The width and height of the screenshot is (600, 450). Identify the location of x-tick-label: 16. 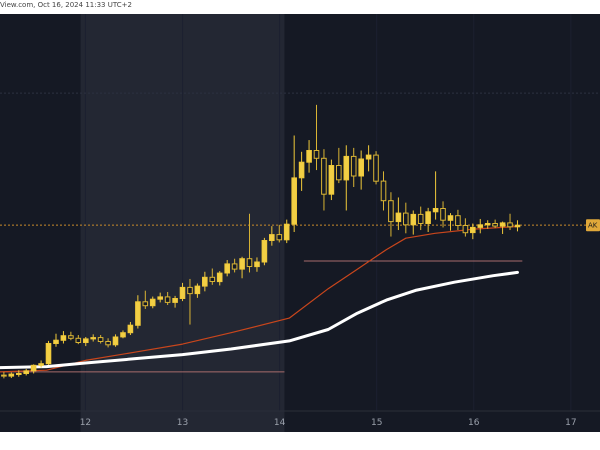
(474, 423).